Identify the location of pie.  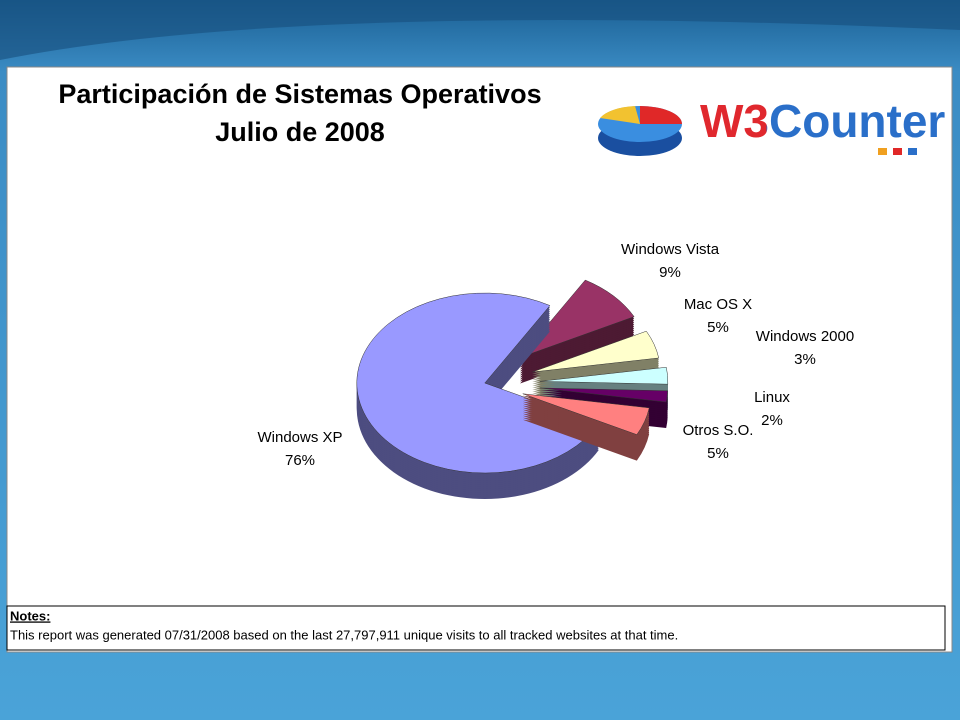
(512, 389).